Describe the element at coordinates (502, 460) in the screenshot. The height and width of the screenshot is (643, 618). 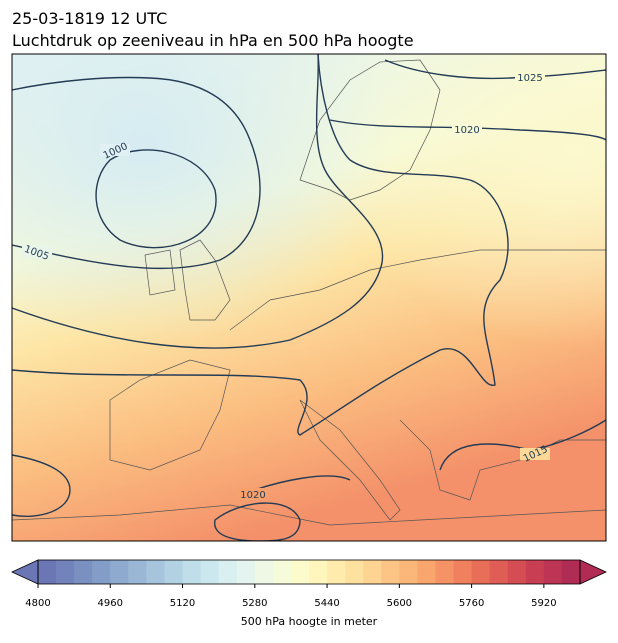
I see `coast-balkans` at that location.